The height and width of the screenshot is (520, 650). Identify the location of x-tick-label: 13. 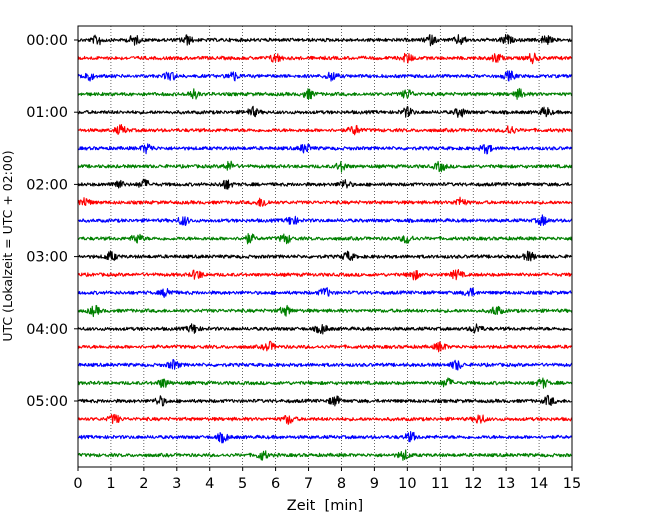
(506, 484).